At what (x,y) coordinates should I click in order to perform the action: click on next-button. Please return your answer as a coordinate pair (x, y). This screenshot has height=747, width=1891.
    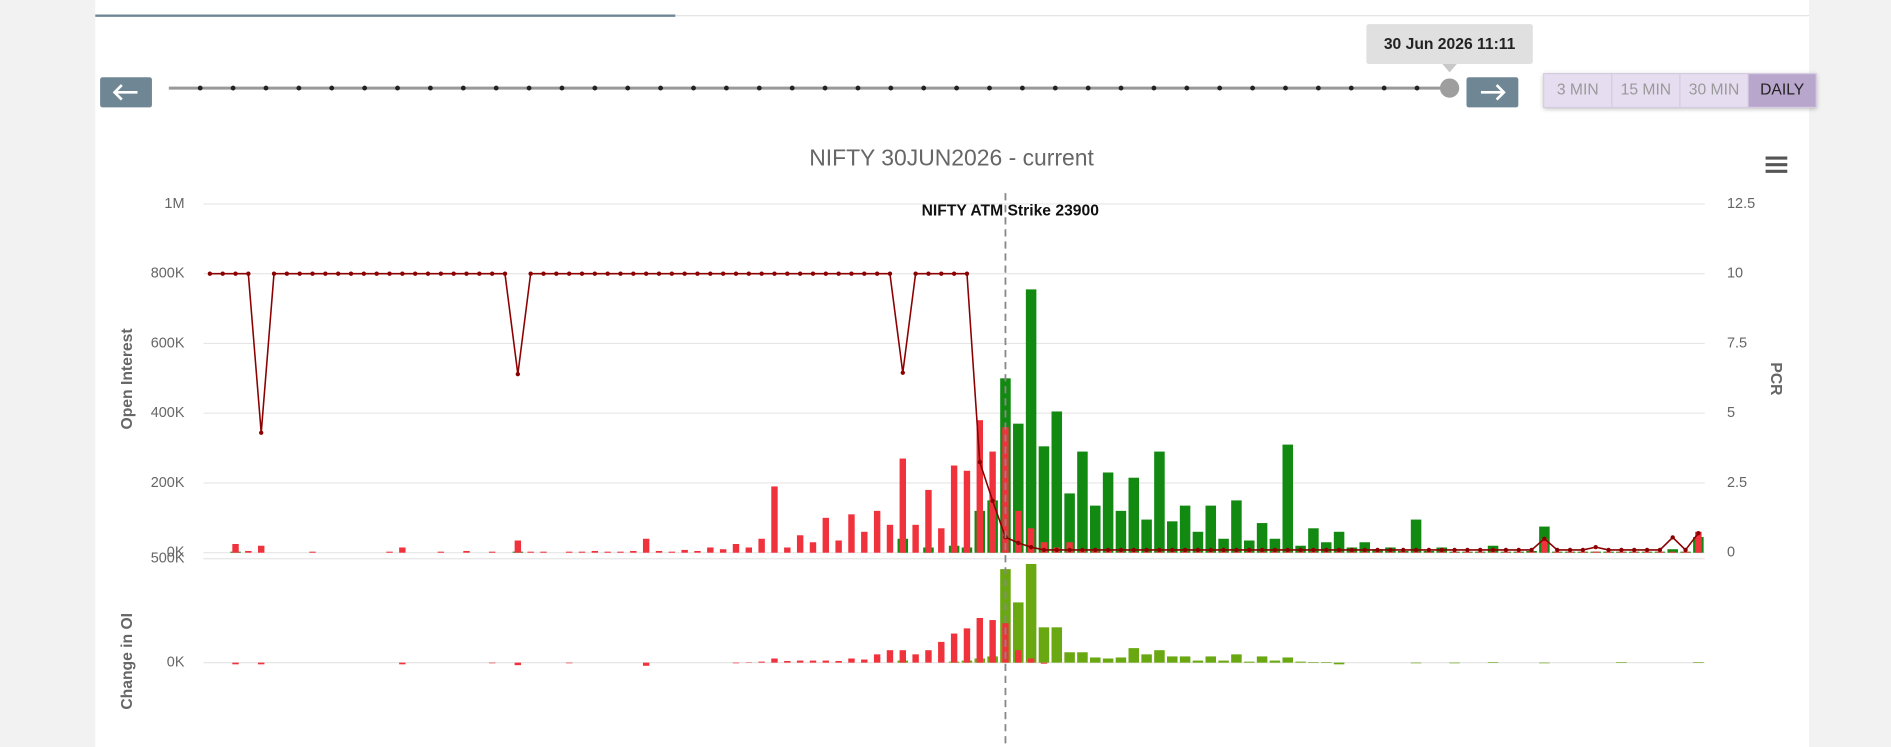
    Looking at the image, I should click on (1492, 92).